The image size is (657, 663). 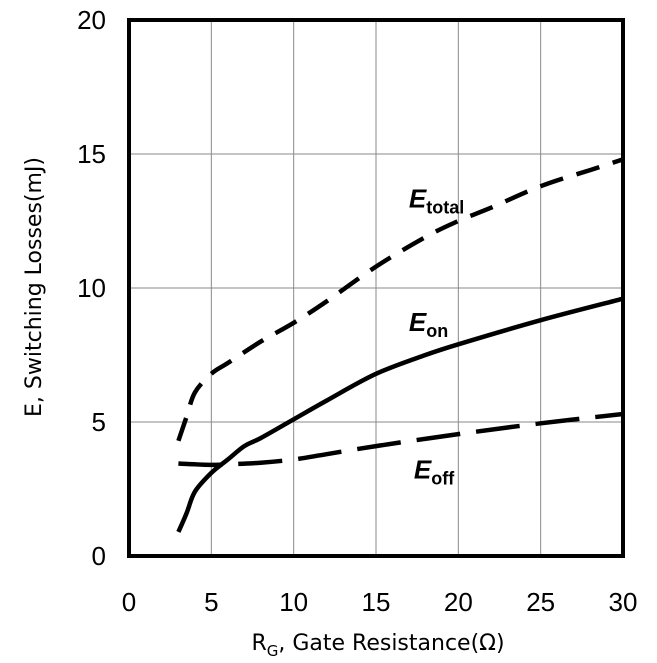 I want to click on y-tick-label: 5, so click(x=99, y=422).